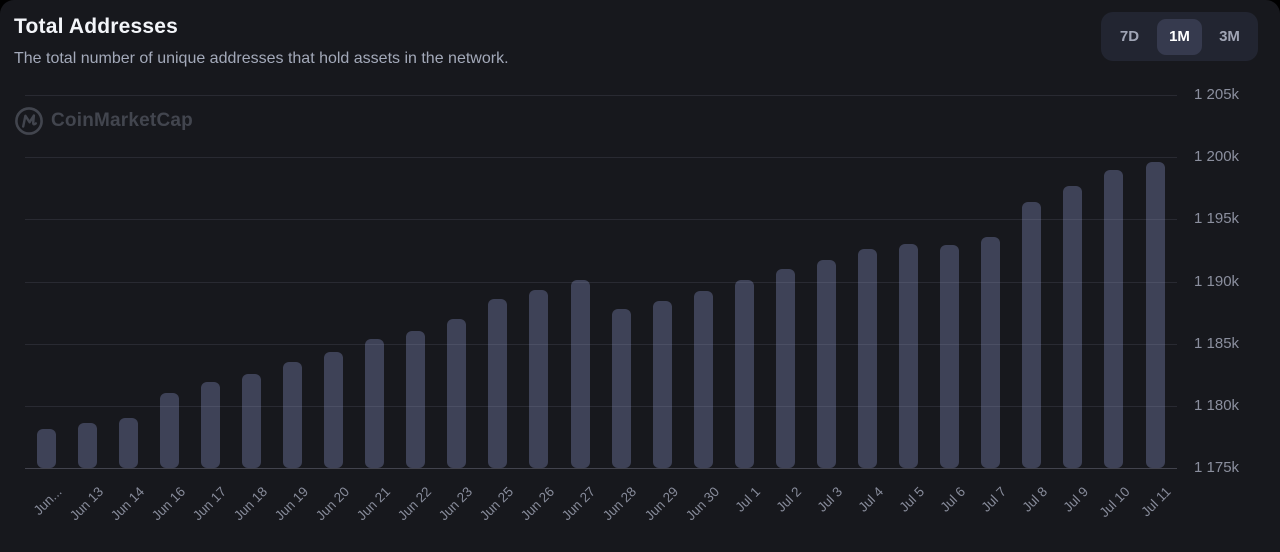 The width and height of the screenshot is (1280, 552). What do you see at coordinates (912, 499) in the screenshot?
I see `x-axis-label: Jul 5` at bounding box center [912, 499].